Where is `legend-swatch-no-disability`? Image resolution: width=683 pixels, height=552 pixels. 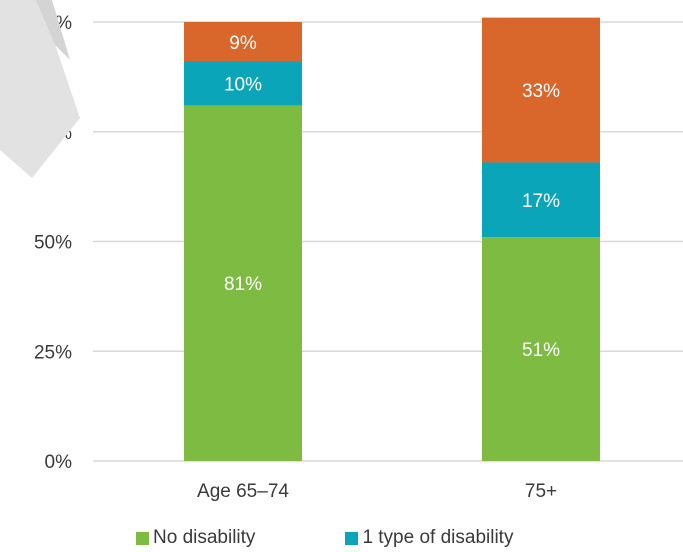 legend-swatch-no-disability is located at coordinates (142, 538).